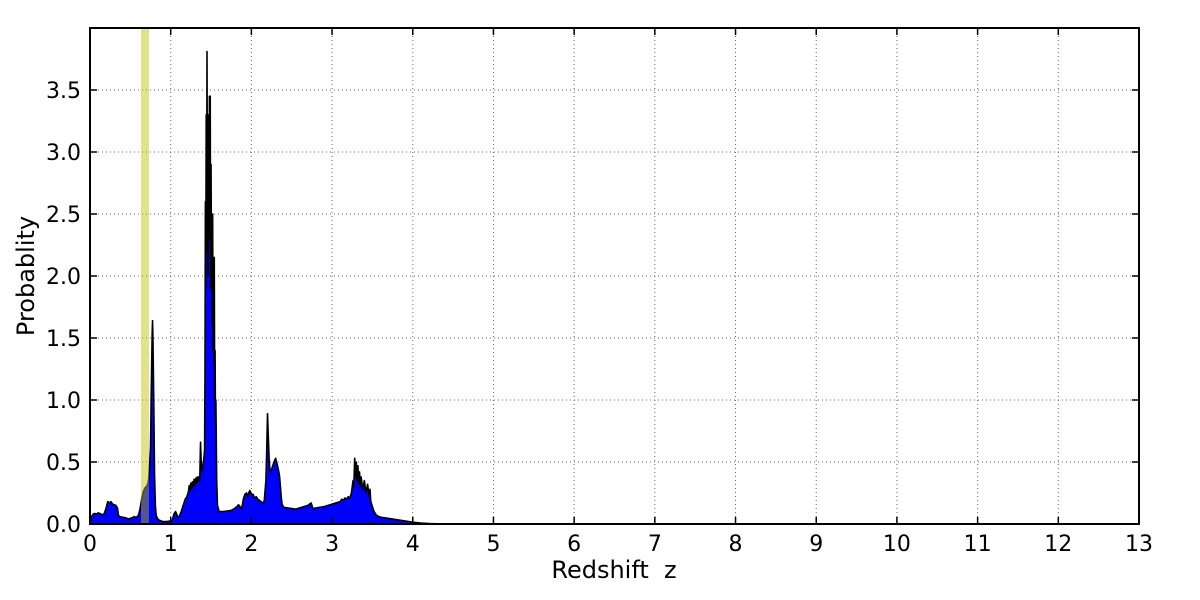 This screenshot has width=1200, height=600. I want to click on annotation-layer, so click(144, 276).